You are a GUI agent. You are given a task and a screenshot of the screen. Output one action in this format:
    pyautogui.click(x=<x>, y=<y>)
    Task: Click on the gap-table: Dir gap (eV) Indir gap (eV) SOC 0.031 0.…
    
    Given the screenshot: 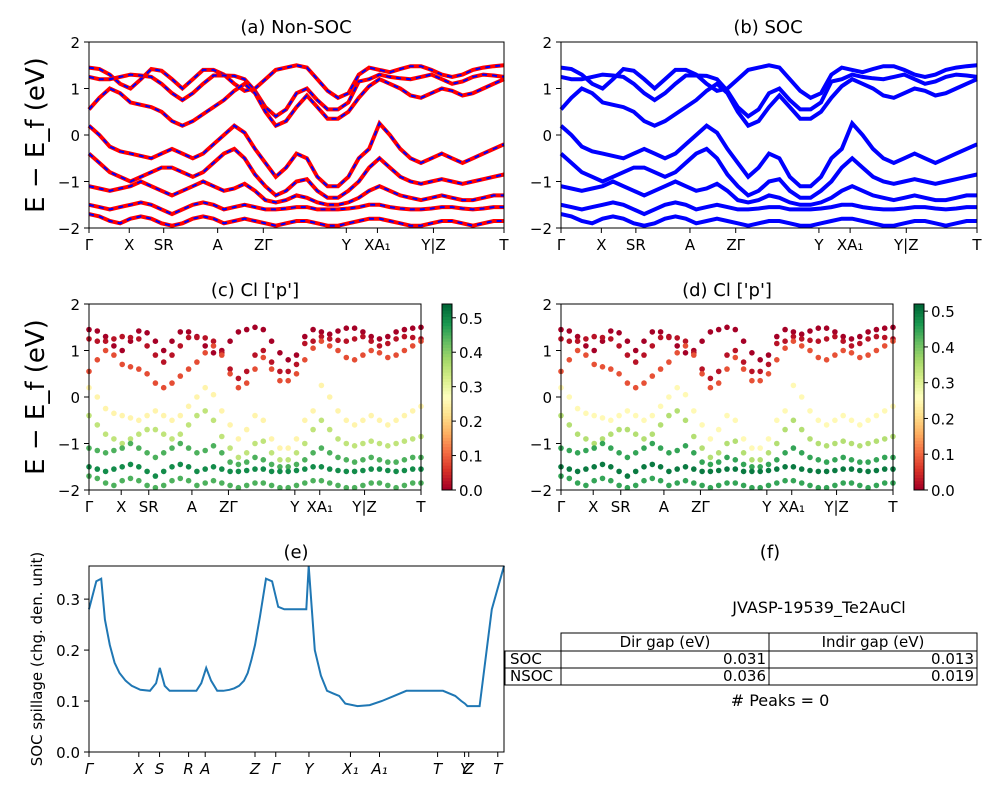 What is the action you would take?
    pyautogui.click(x=741, y=659)
    